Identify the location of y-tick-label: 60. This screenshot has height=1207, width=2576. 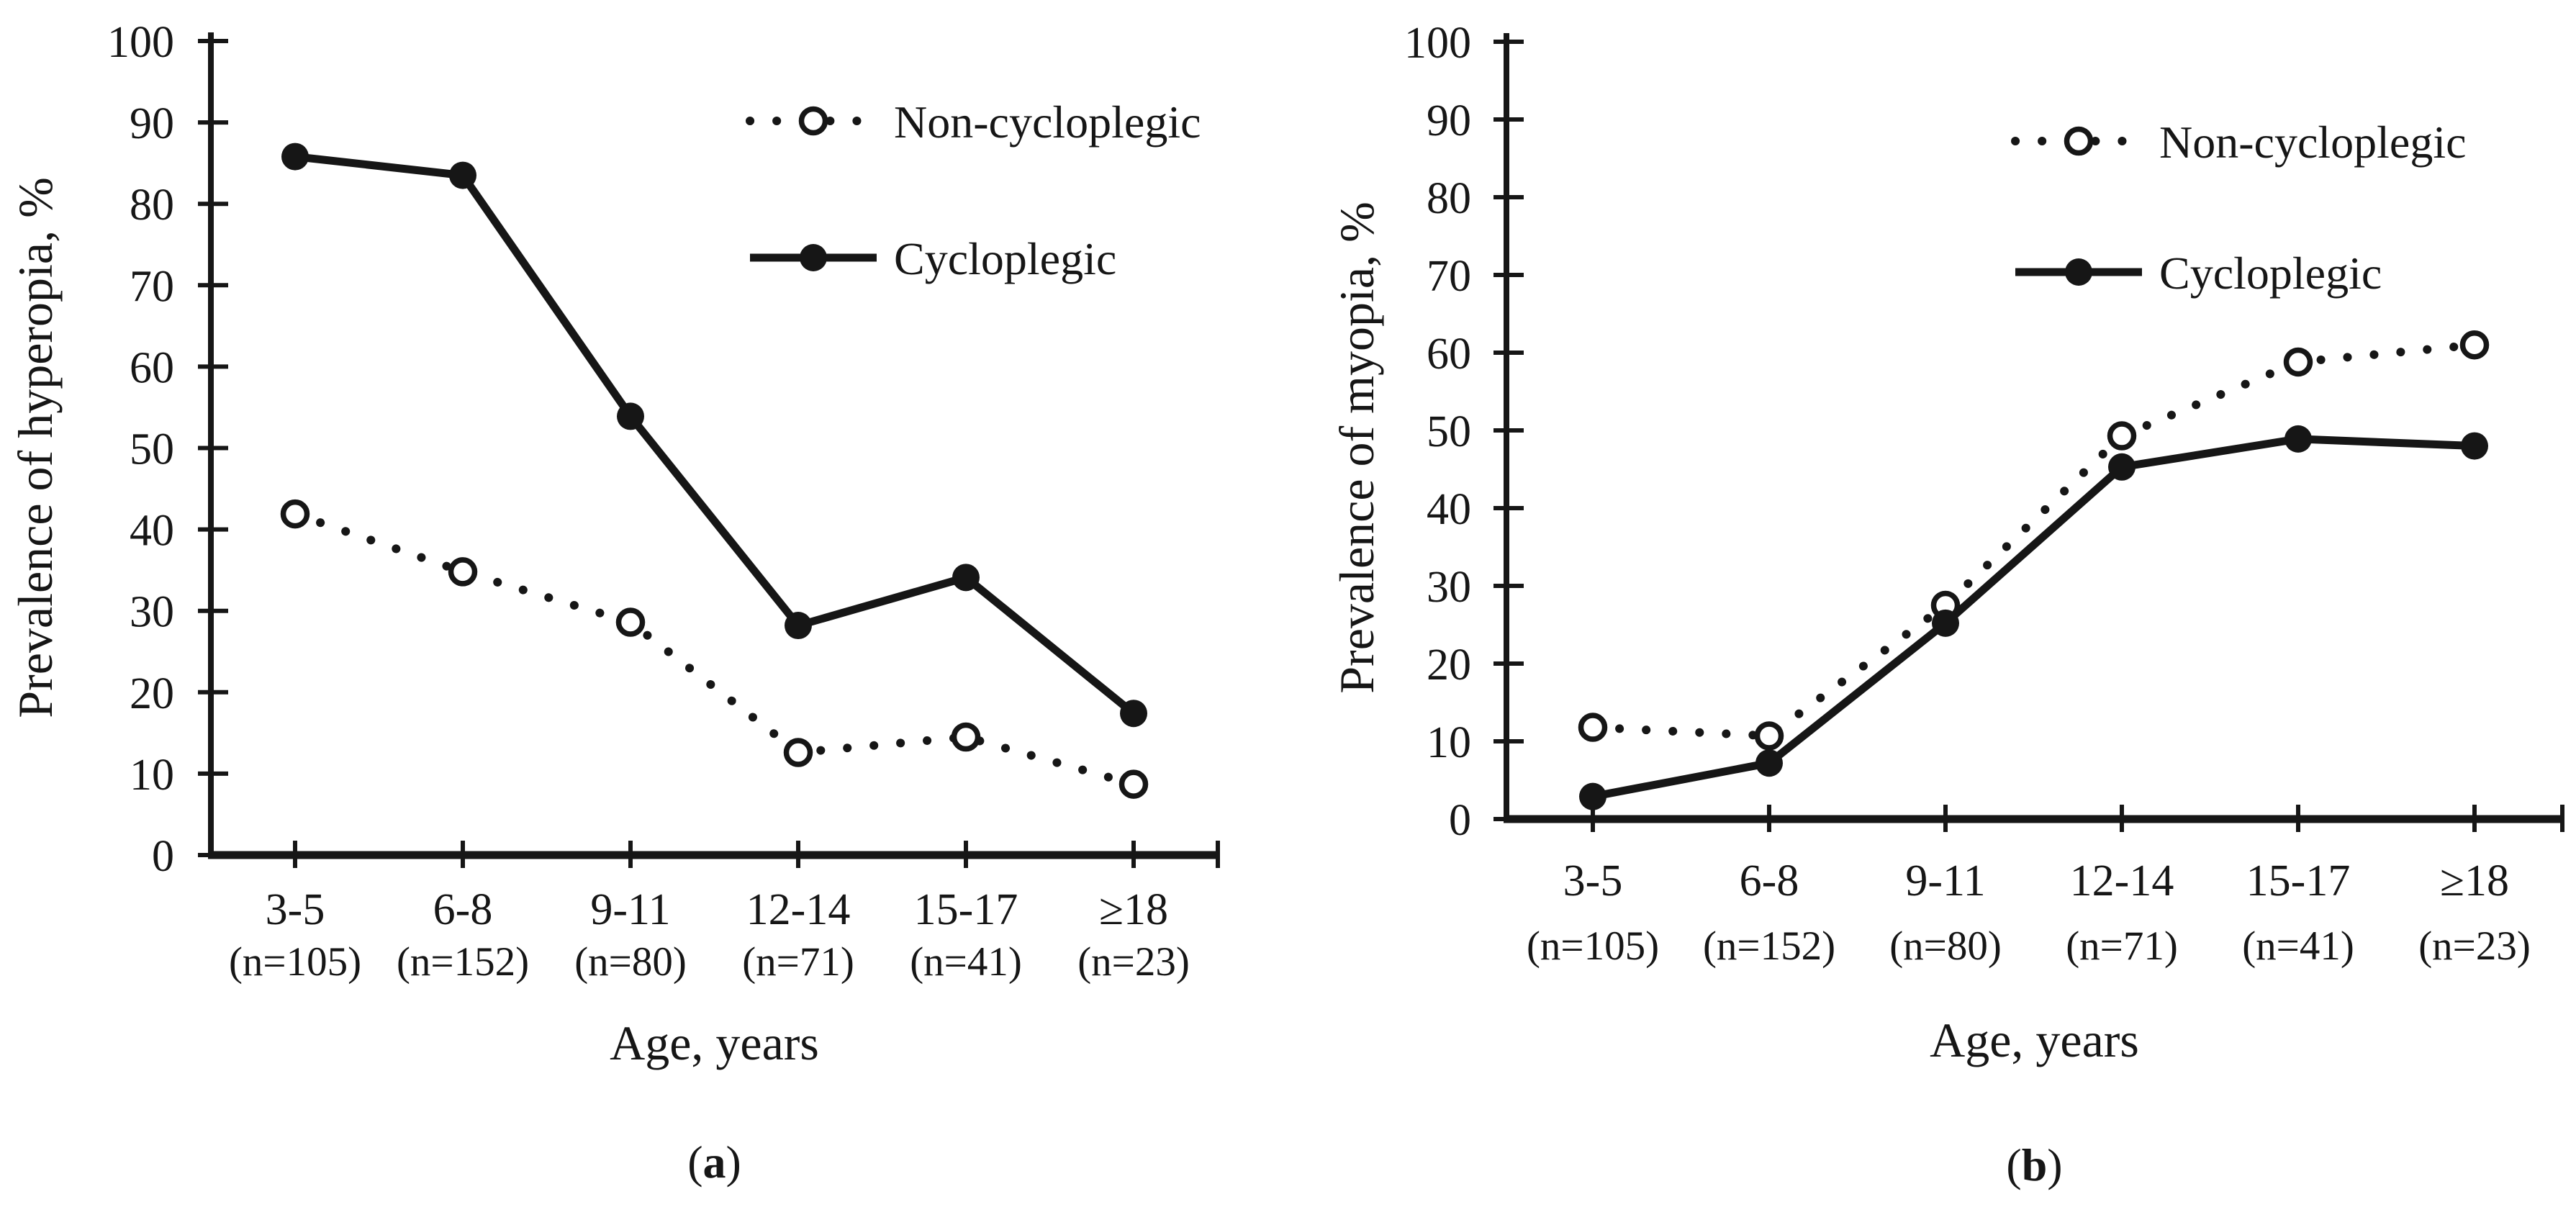
(1449, 354).